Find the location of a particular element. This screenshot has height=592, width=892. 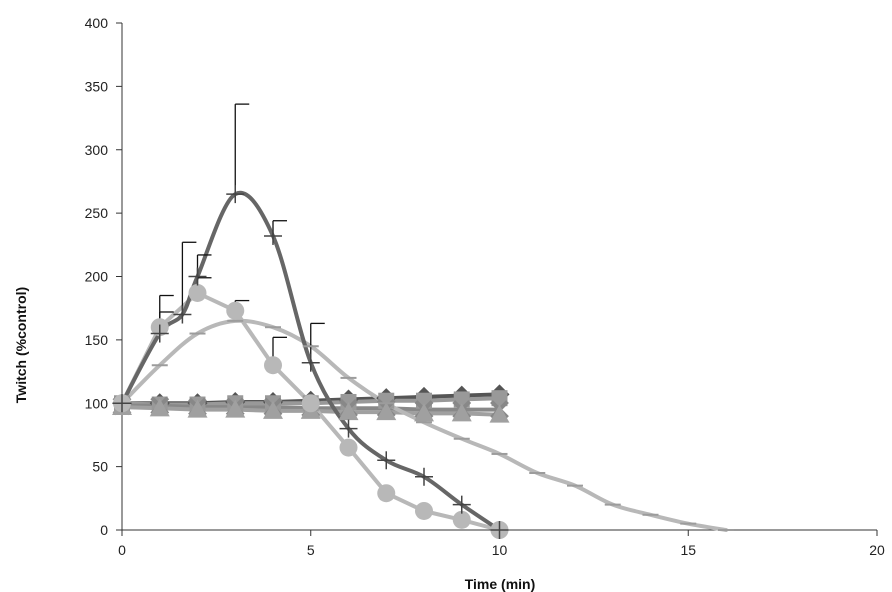

y-tick-label: 50 is located at coordinates (100, 467).